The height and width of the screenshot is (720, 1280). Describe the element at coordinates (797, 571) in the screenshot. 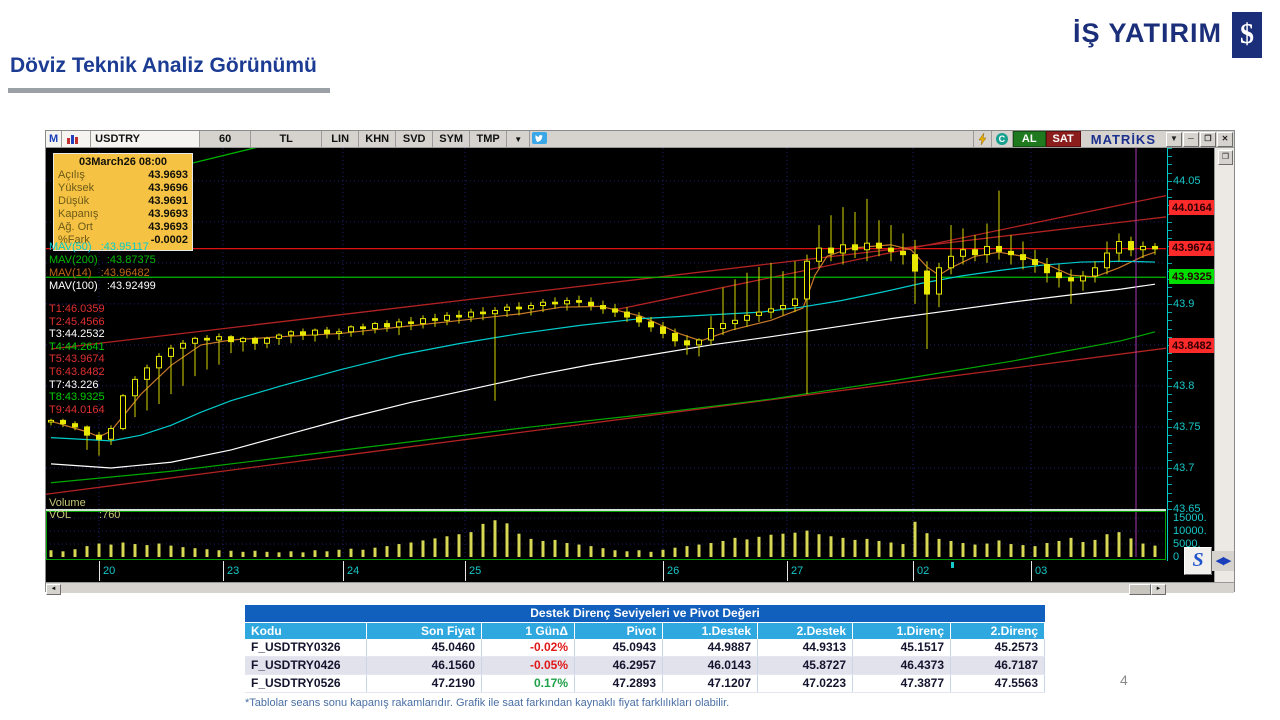

I see `time-axis-label: 27` at that location.